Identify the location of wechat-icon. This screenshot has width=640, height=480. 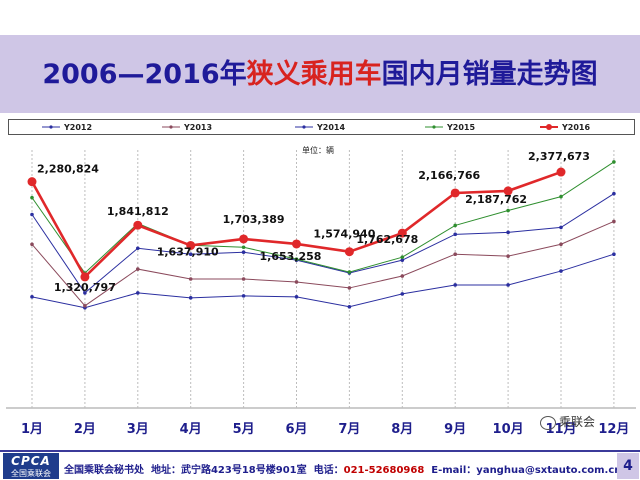
(548, 422).